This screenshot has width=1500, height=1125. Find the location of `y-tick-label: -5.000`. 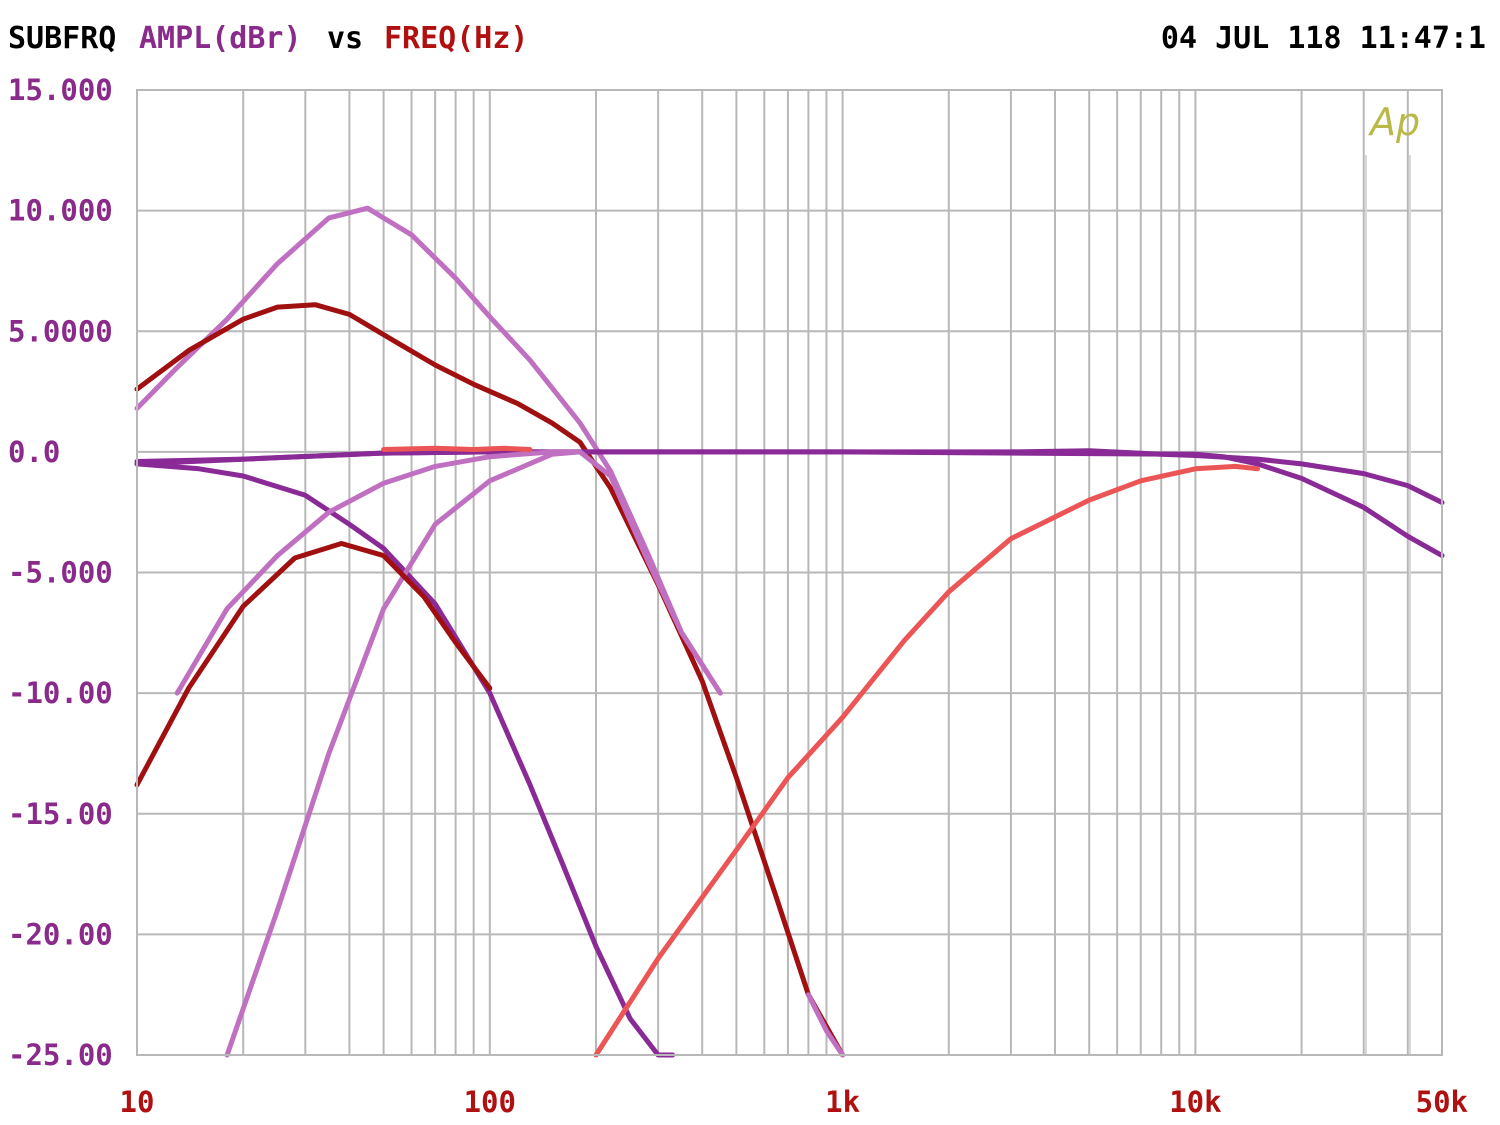

y-tick-label: -5.000 is located at coordinates (60, 573).